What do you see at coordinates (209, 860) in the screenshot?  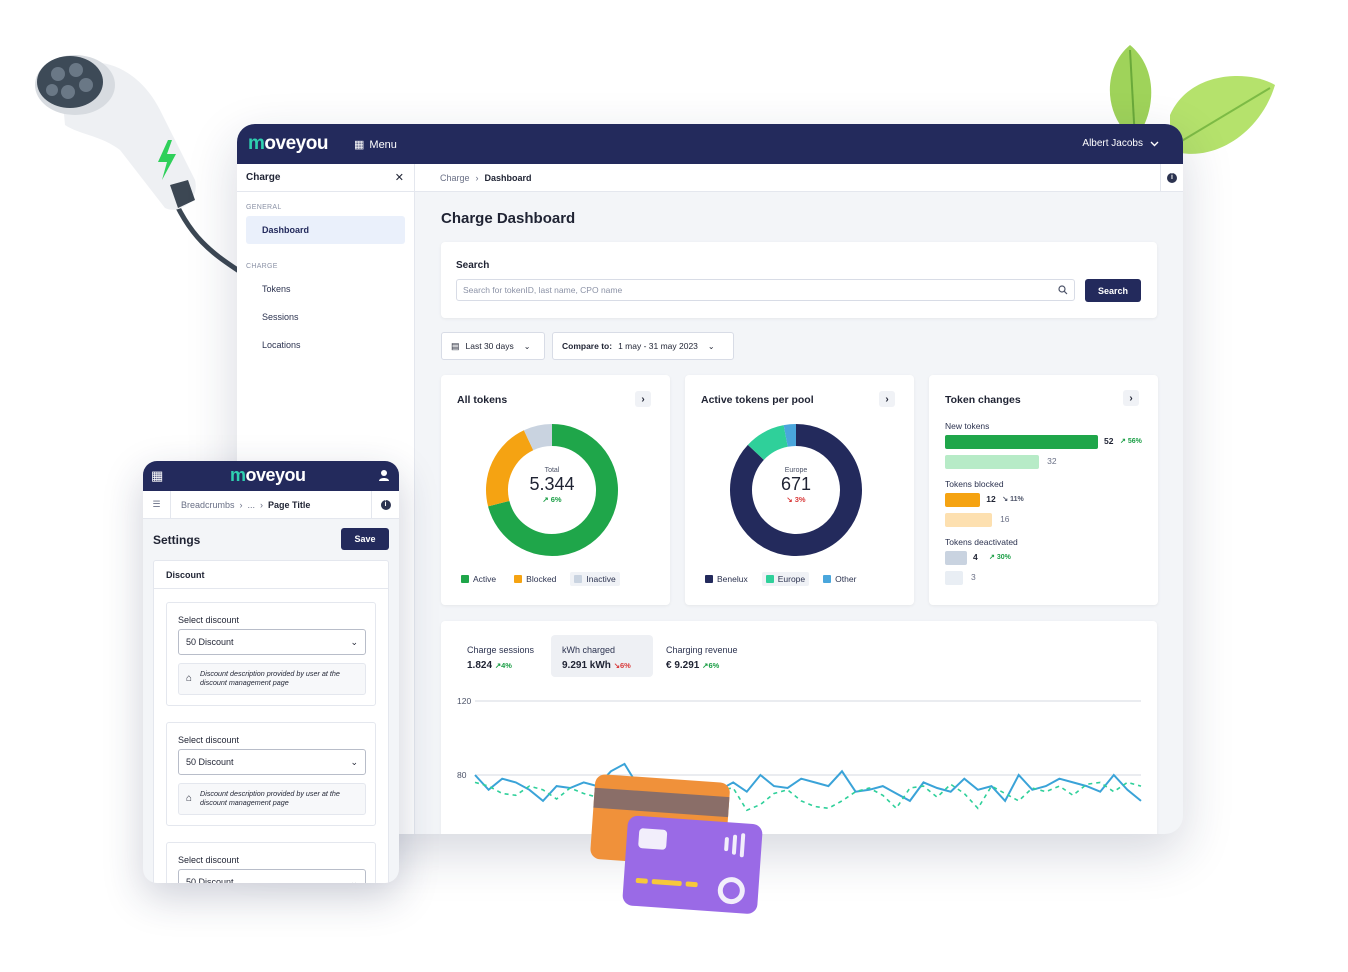 I see `select-discount-label: Select discount` at bounding box center [209, 860].